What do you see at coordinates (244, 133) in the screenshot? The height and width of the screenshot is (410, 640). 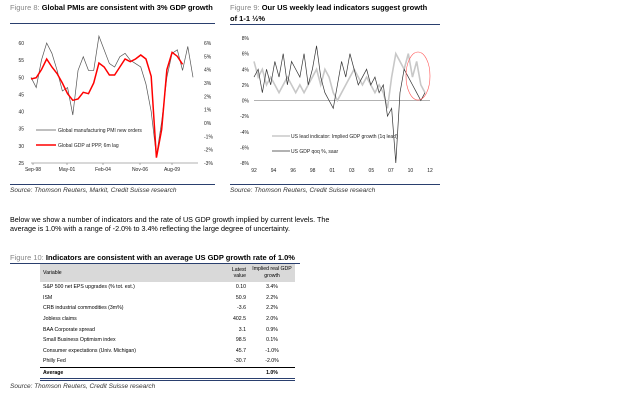 I see `y-tick: -4%` at bounding box center [244, 133].